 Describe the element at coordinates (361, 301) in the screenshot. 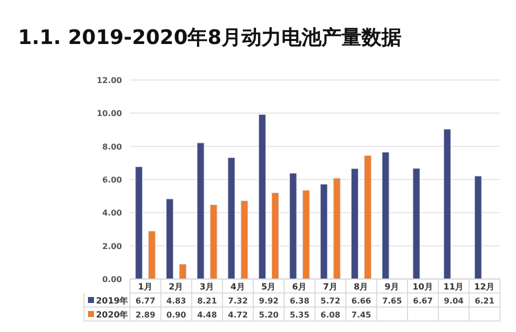

I see `data-label: 6.66` at that location.